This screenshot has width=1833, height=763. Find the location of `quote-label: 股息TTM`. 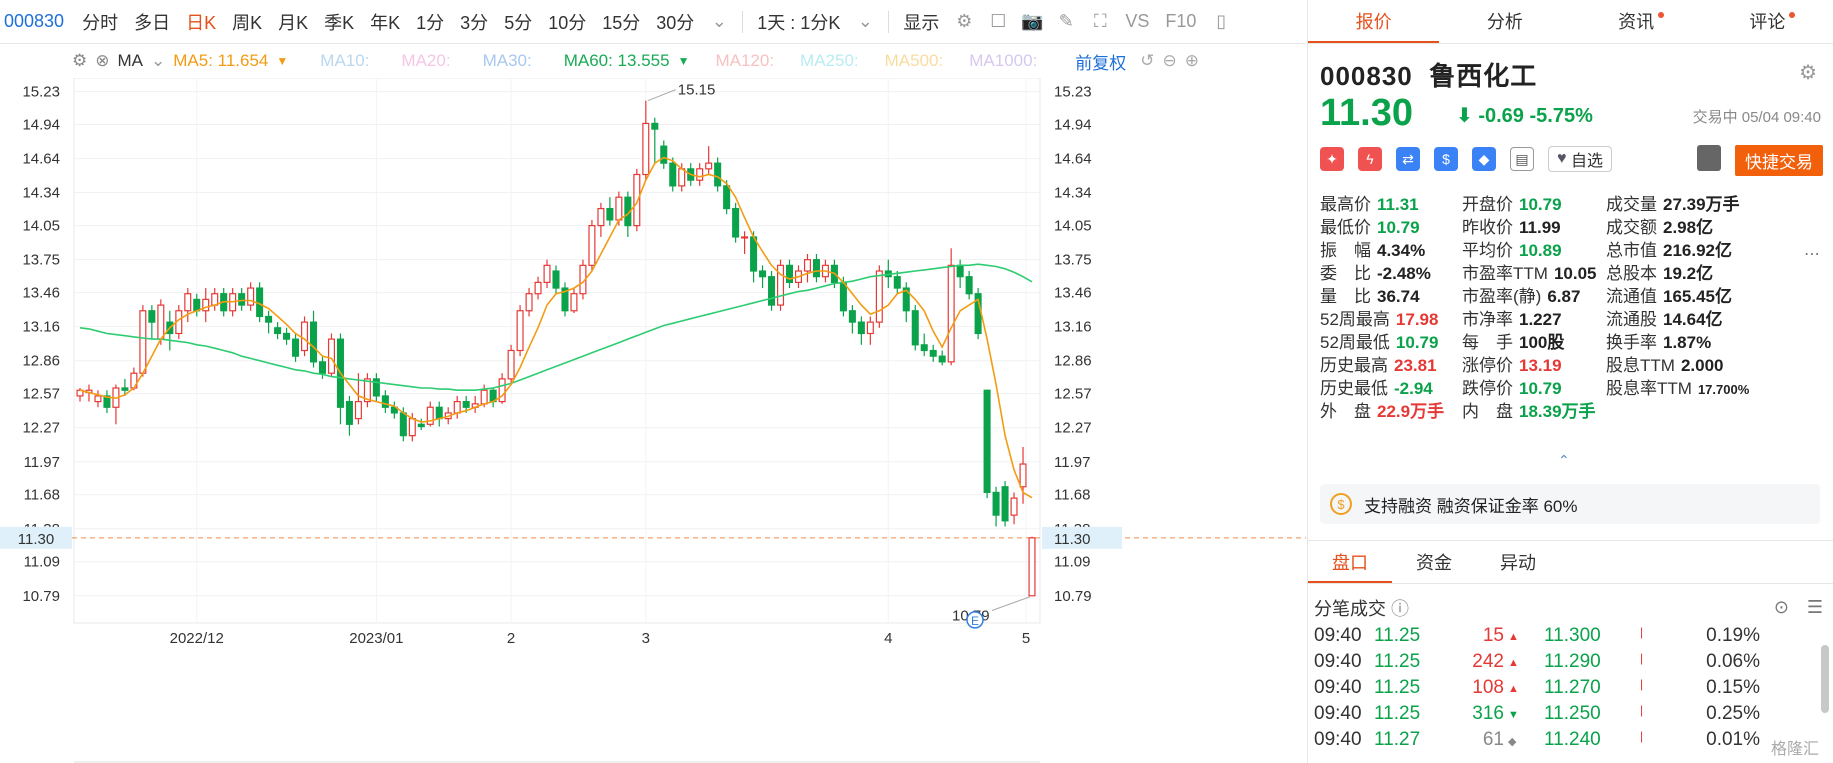

quote-label: 股息TTM is located at coordinates (1640, 365).